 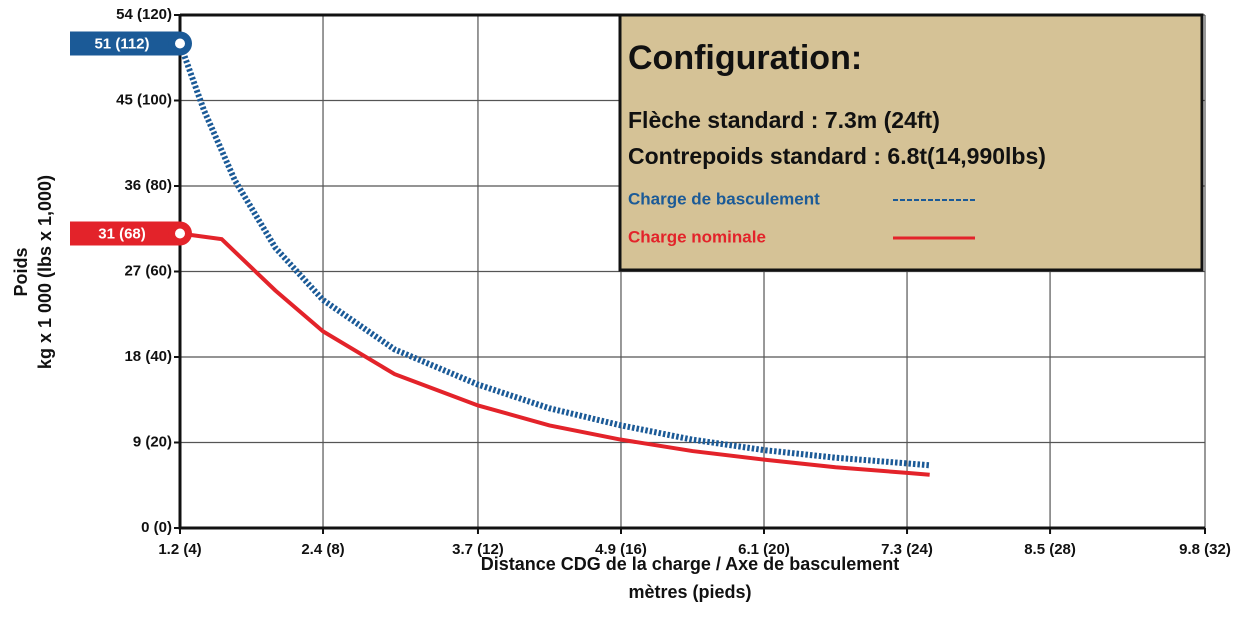 I want to click on y-tick-label: 27 (60), so click(x=148, y=270).